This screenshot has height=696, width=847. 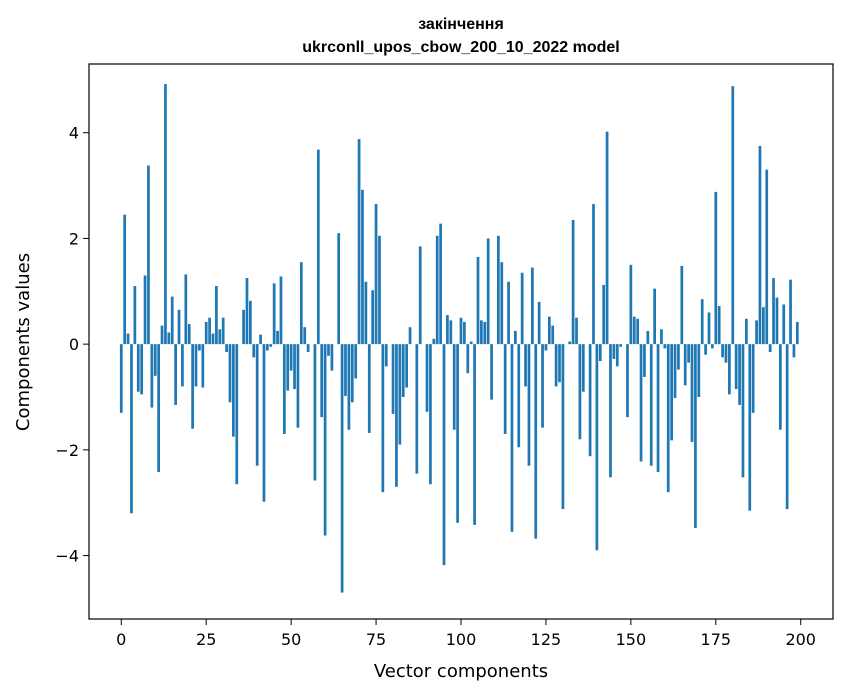 I want to click on y-tick-label-3: 2, so click(x=74, y=238).